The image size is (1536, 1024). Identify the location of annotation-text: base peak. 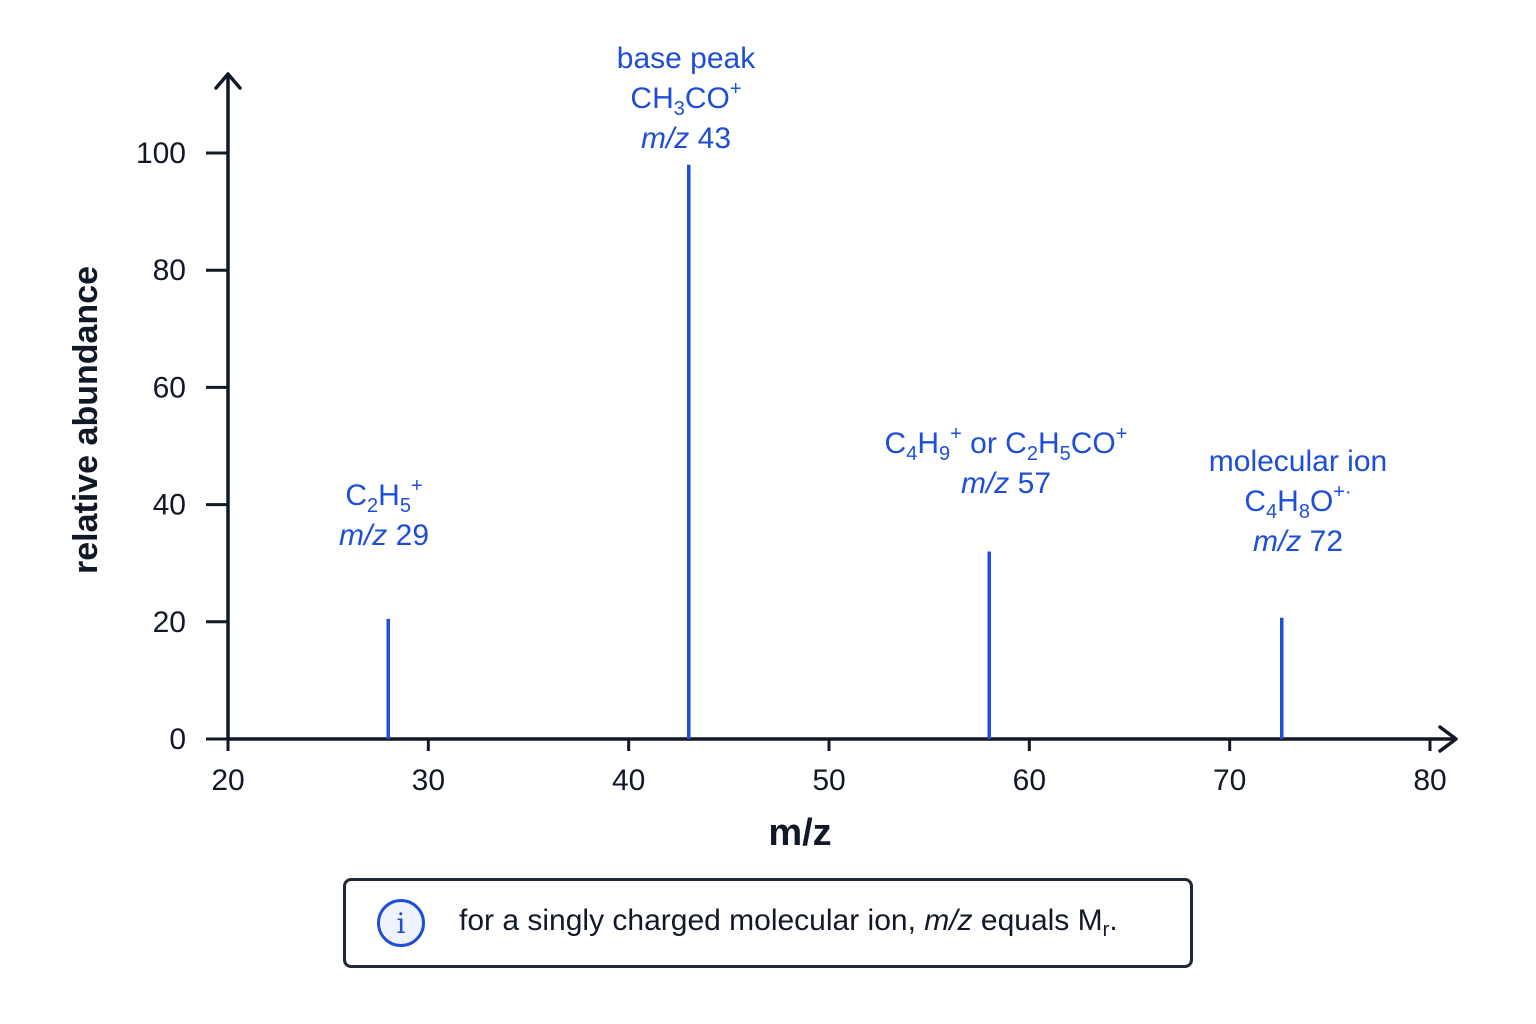
(686, 58).